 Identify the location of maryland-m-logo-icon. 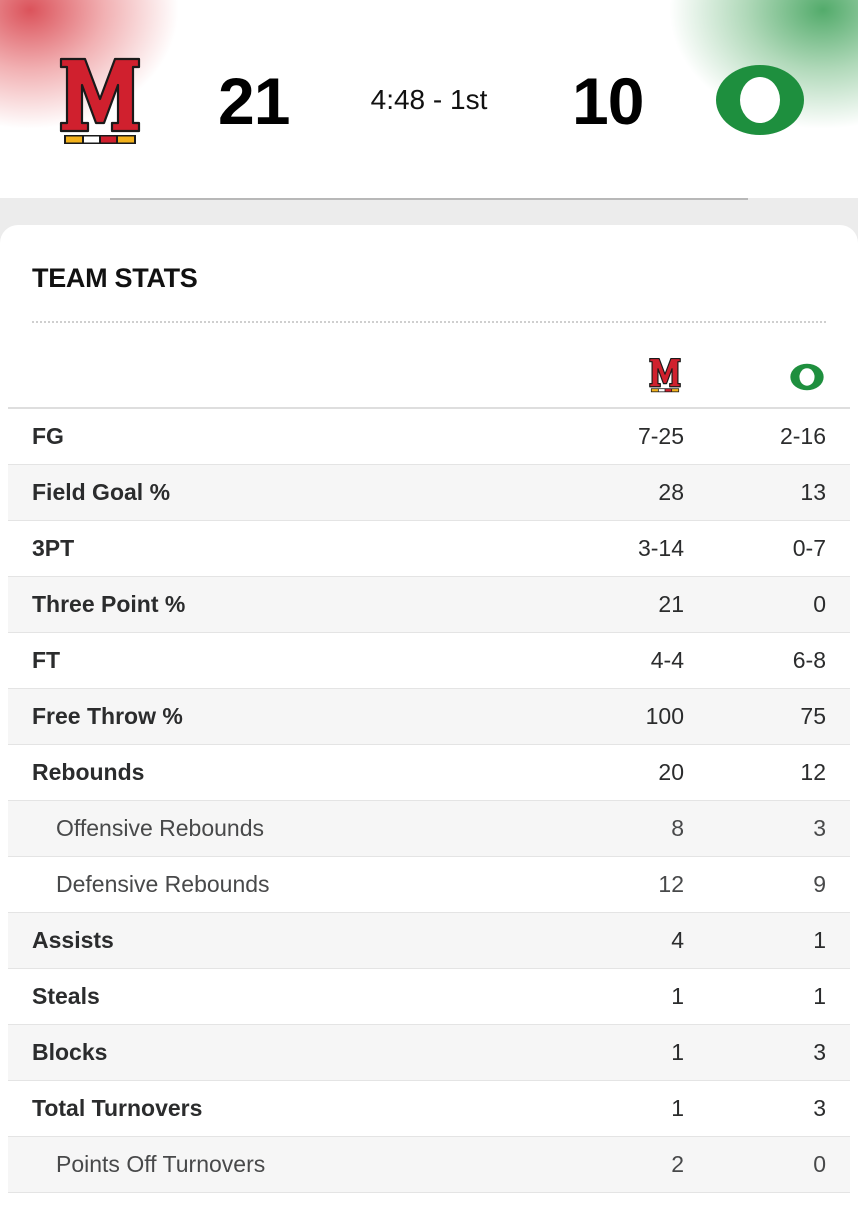
(100, 101).